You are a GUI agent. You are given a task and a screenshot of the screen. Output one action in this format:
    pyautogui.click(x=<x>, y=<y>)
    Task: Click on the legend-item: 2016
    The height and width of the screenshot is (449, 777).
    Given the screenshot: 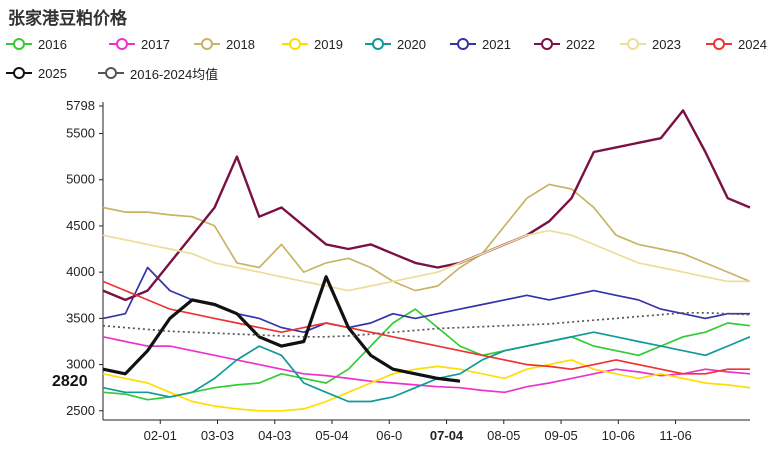 What is the action you would take?
    pyautogui.click(x=36, y=44)
    